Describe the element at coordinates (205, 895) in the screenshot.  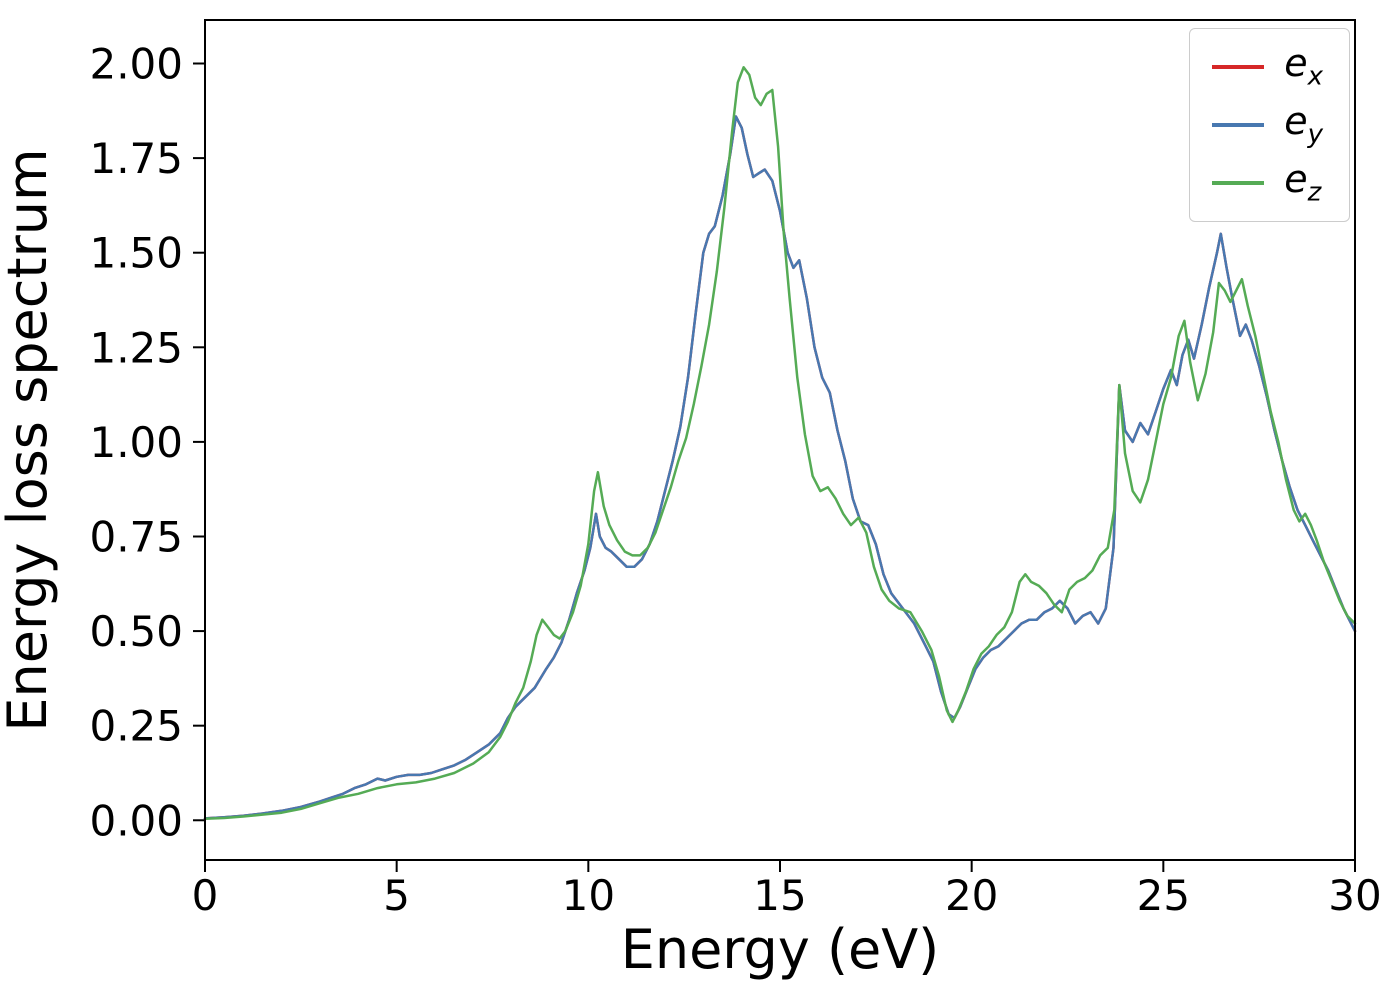
I see `x-tick-label: 0` at that location.